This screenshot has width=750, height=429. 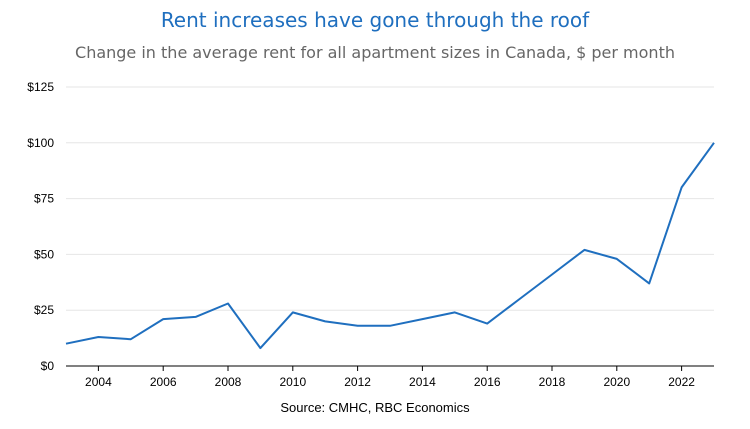 I want to click on y-tick-label: $25, so click(x=44, y=310).